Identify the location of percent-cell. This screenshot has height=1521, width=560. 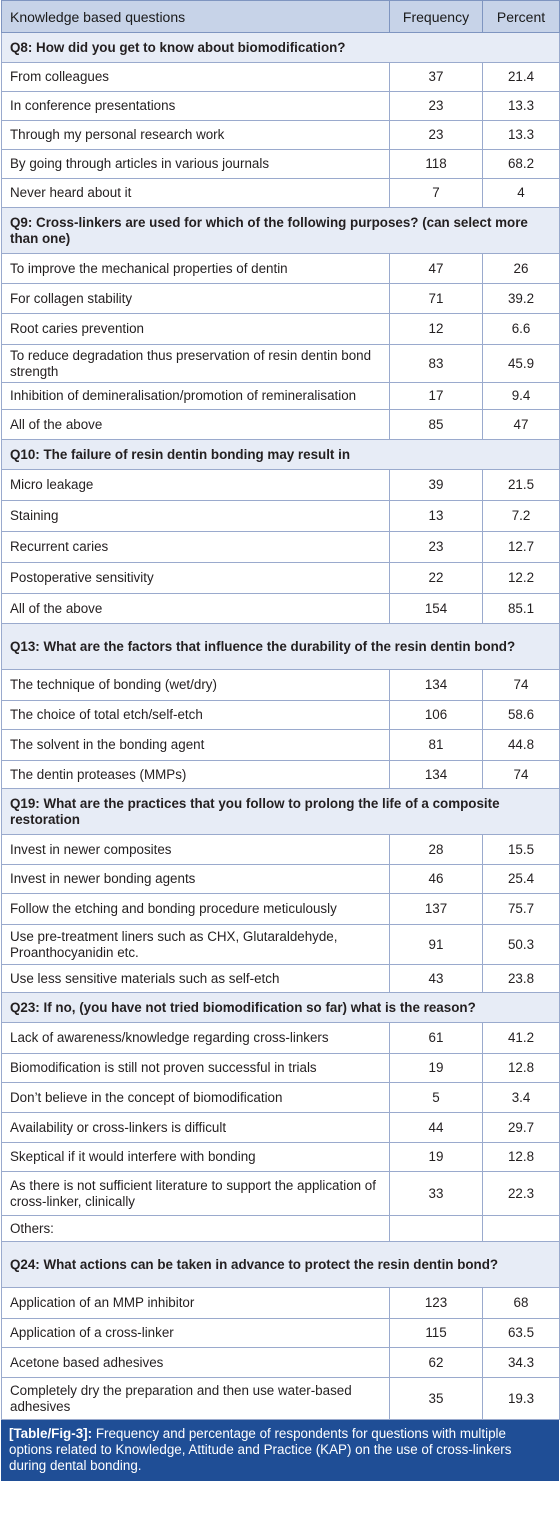
(521, 1228).